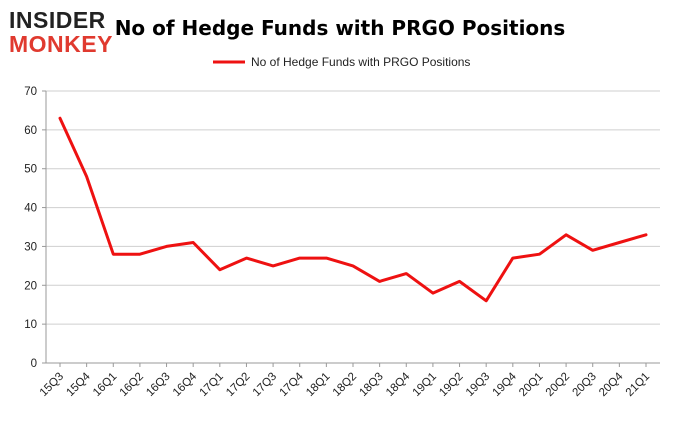 The width and height of the screenshot is (680, 433). What do you see at coordinates (611, 384) in the screenshot?
I see `x-tick-label: 20Q4` at bounding box center [611, 384].